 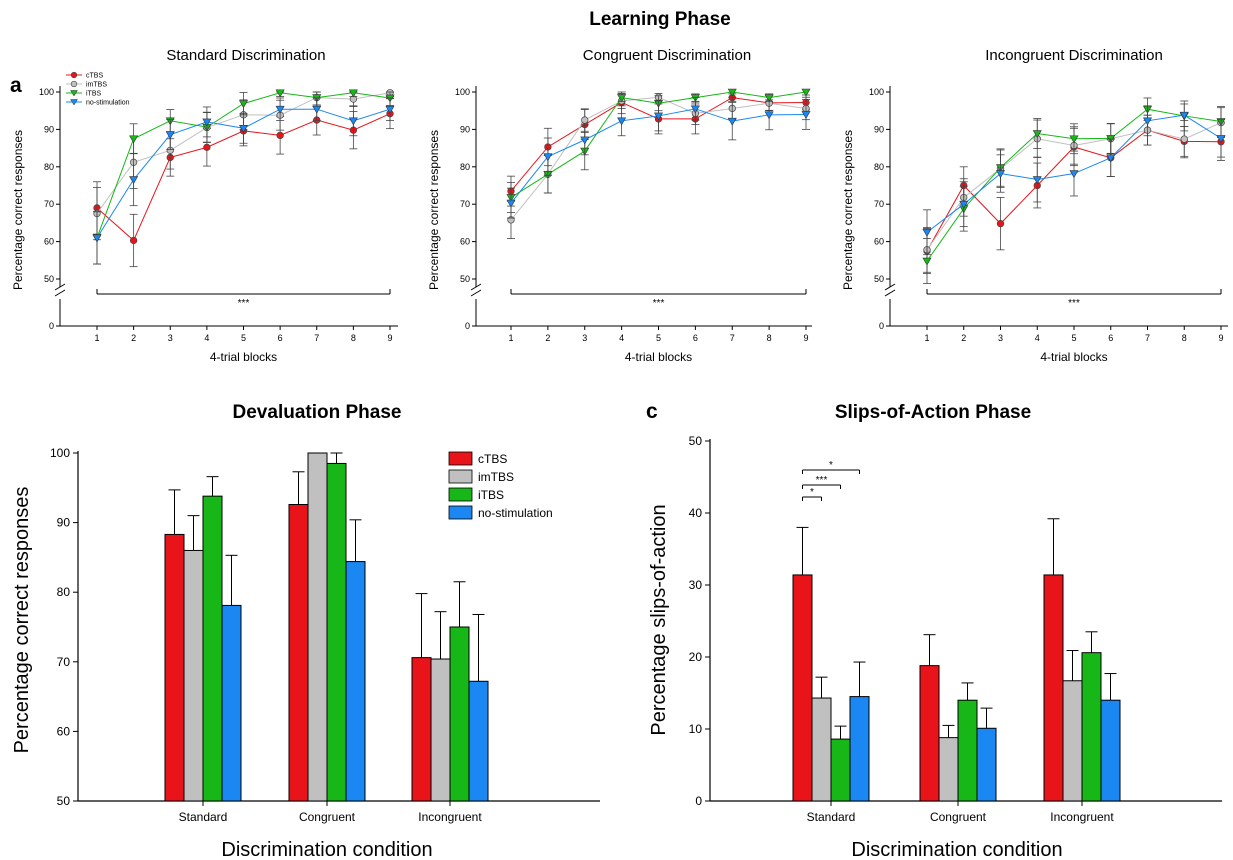 What do you see at coordinates (821, 749) in the screenshot?
I see `bar-imtbs-standard` at bounding box center [821, 749].